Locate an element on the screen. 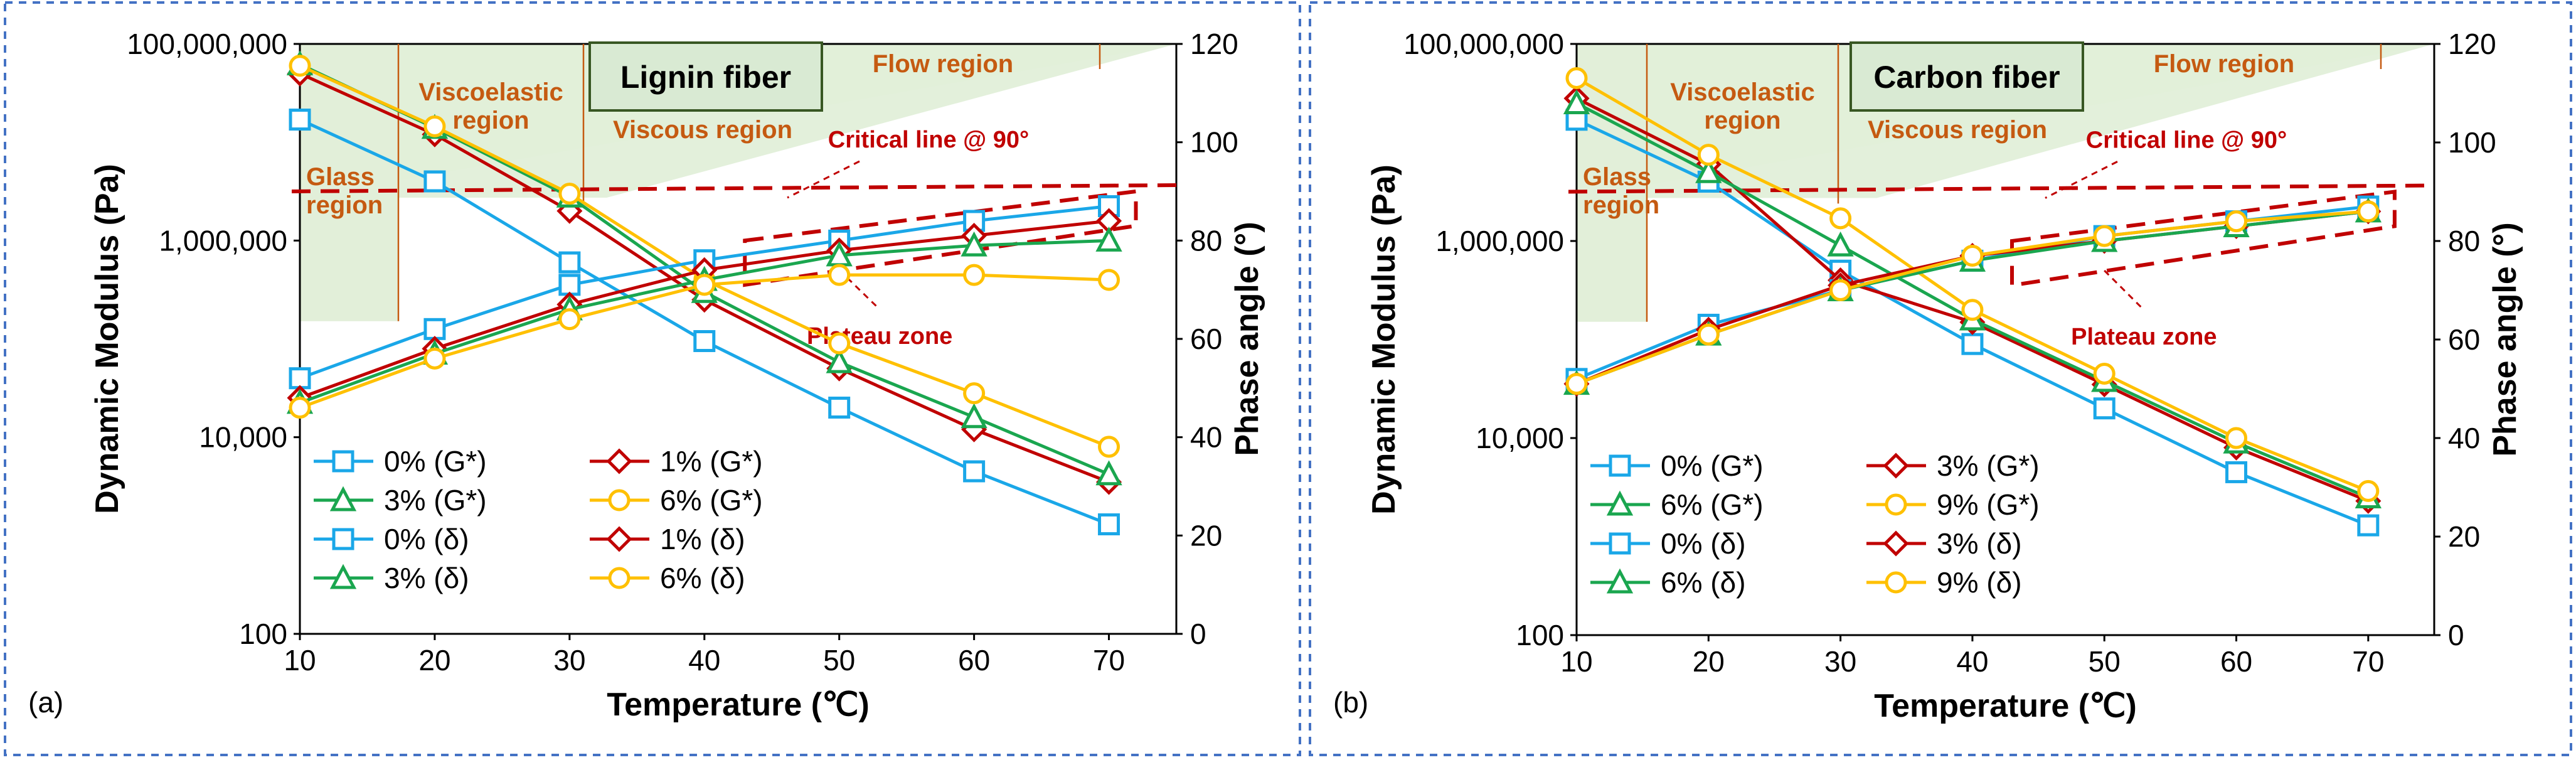 This screenshot has width=2576, height=760. legend-label: 6% (G*) is located at coordinates (1712, 504).